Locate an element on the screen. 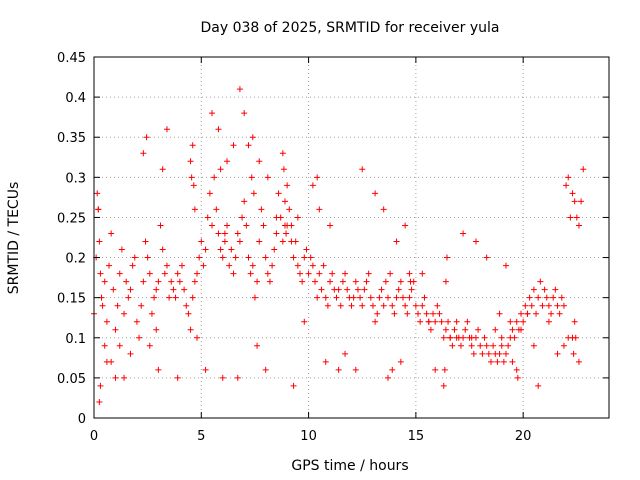 This screenshot has width=640, height=480. y-tick-label: 0.45 is located at coordinates (71, 58).